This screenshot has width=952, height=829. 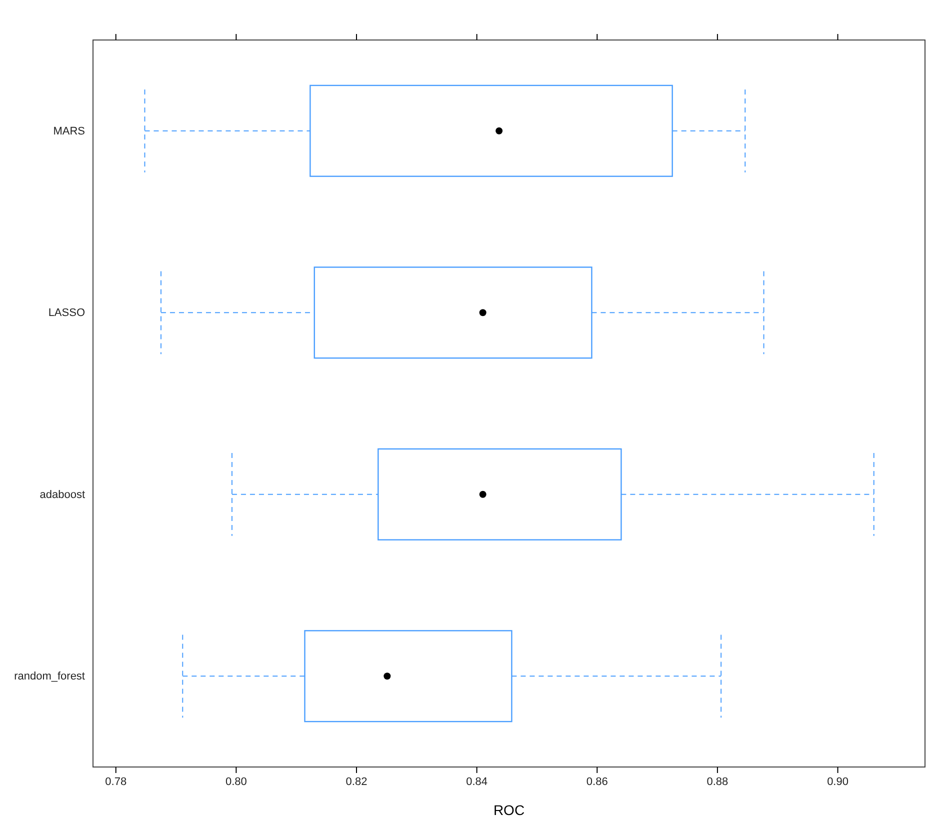 I want to click on x-tick-label: 0.78, so click(x=116, y=782).